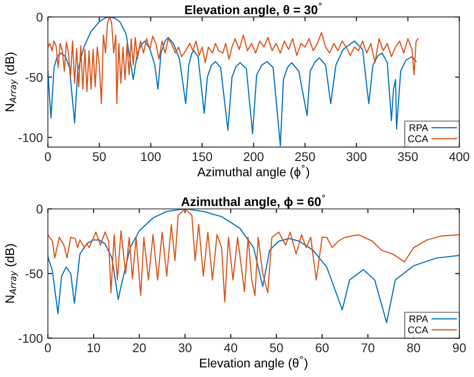 Image resolution: width=474 pixels, height=377 pixels. What do you see at coordinates (459, 347) in the screenshot?
I see `x-tick-label: 90` at bounding box center [459, 347].